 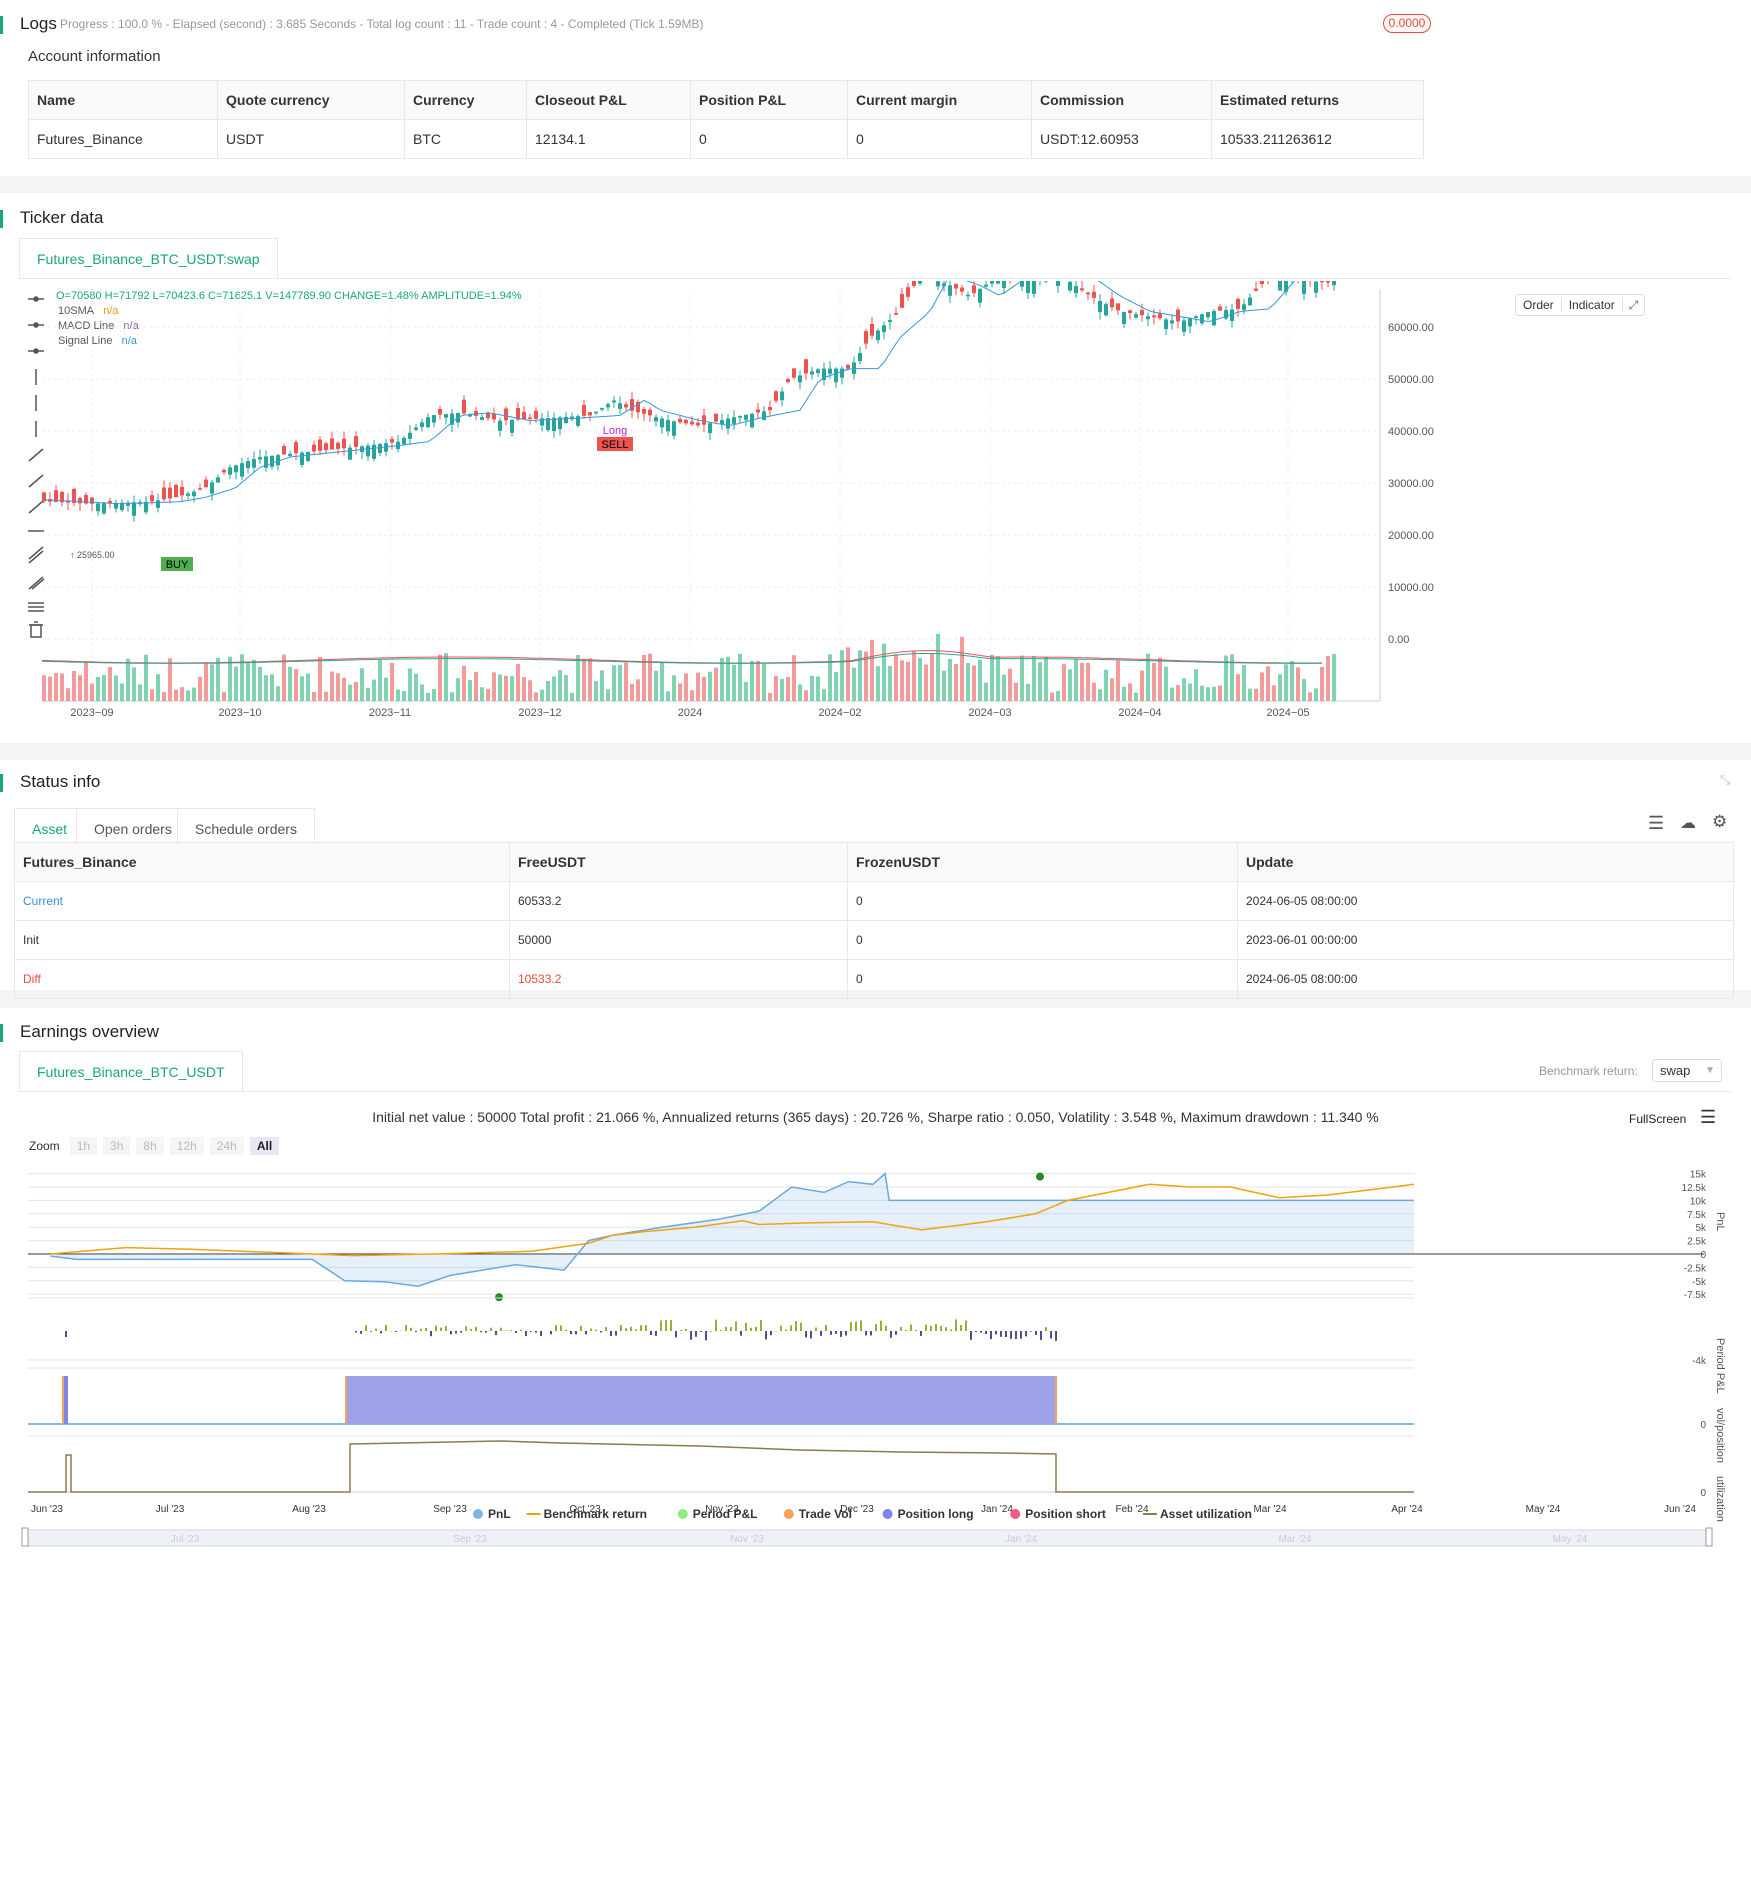 What do you see at coordinates (1687, 1070) in the screenshot?
I see `benchmark-select: swap ▼` at bounding box center [1687, 1070].